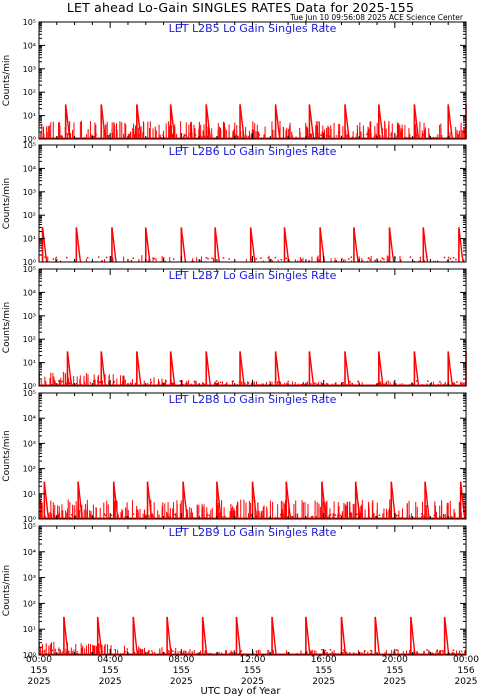 Image resolution: width=481 pixels, height=700 pixels. Describe the element at coordinates (29, 552) in the screenshot. I see `y-tick-label: 10⁴` at that location.